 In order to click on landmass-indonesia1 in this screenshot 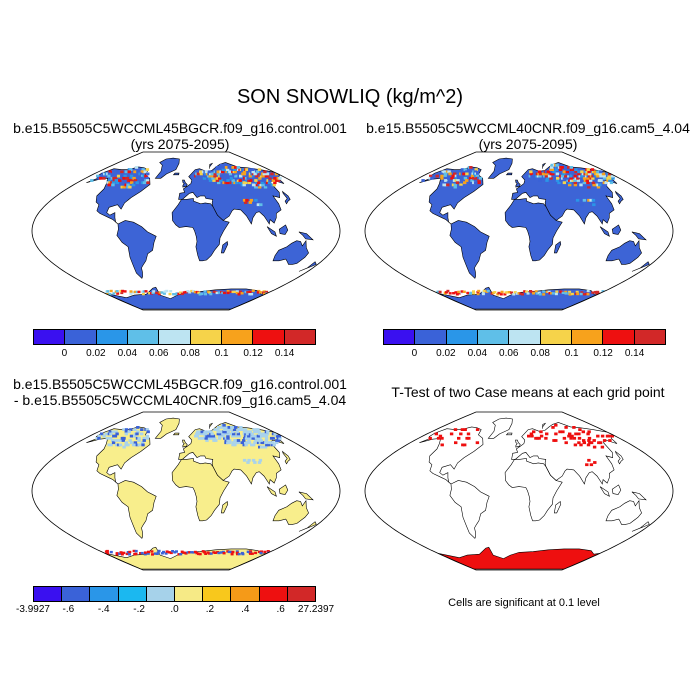, I will do `click(271, 491)`.